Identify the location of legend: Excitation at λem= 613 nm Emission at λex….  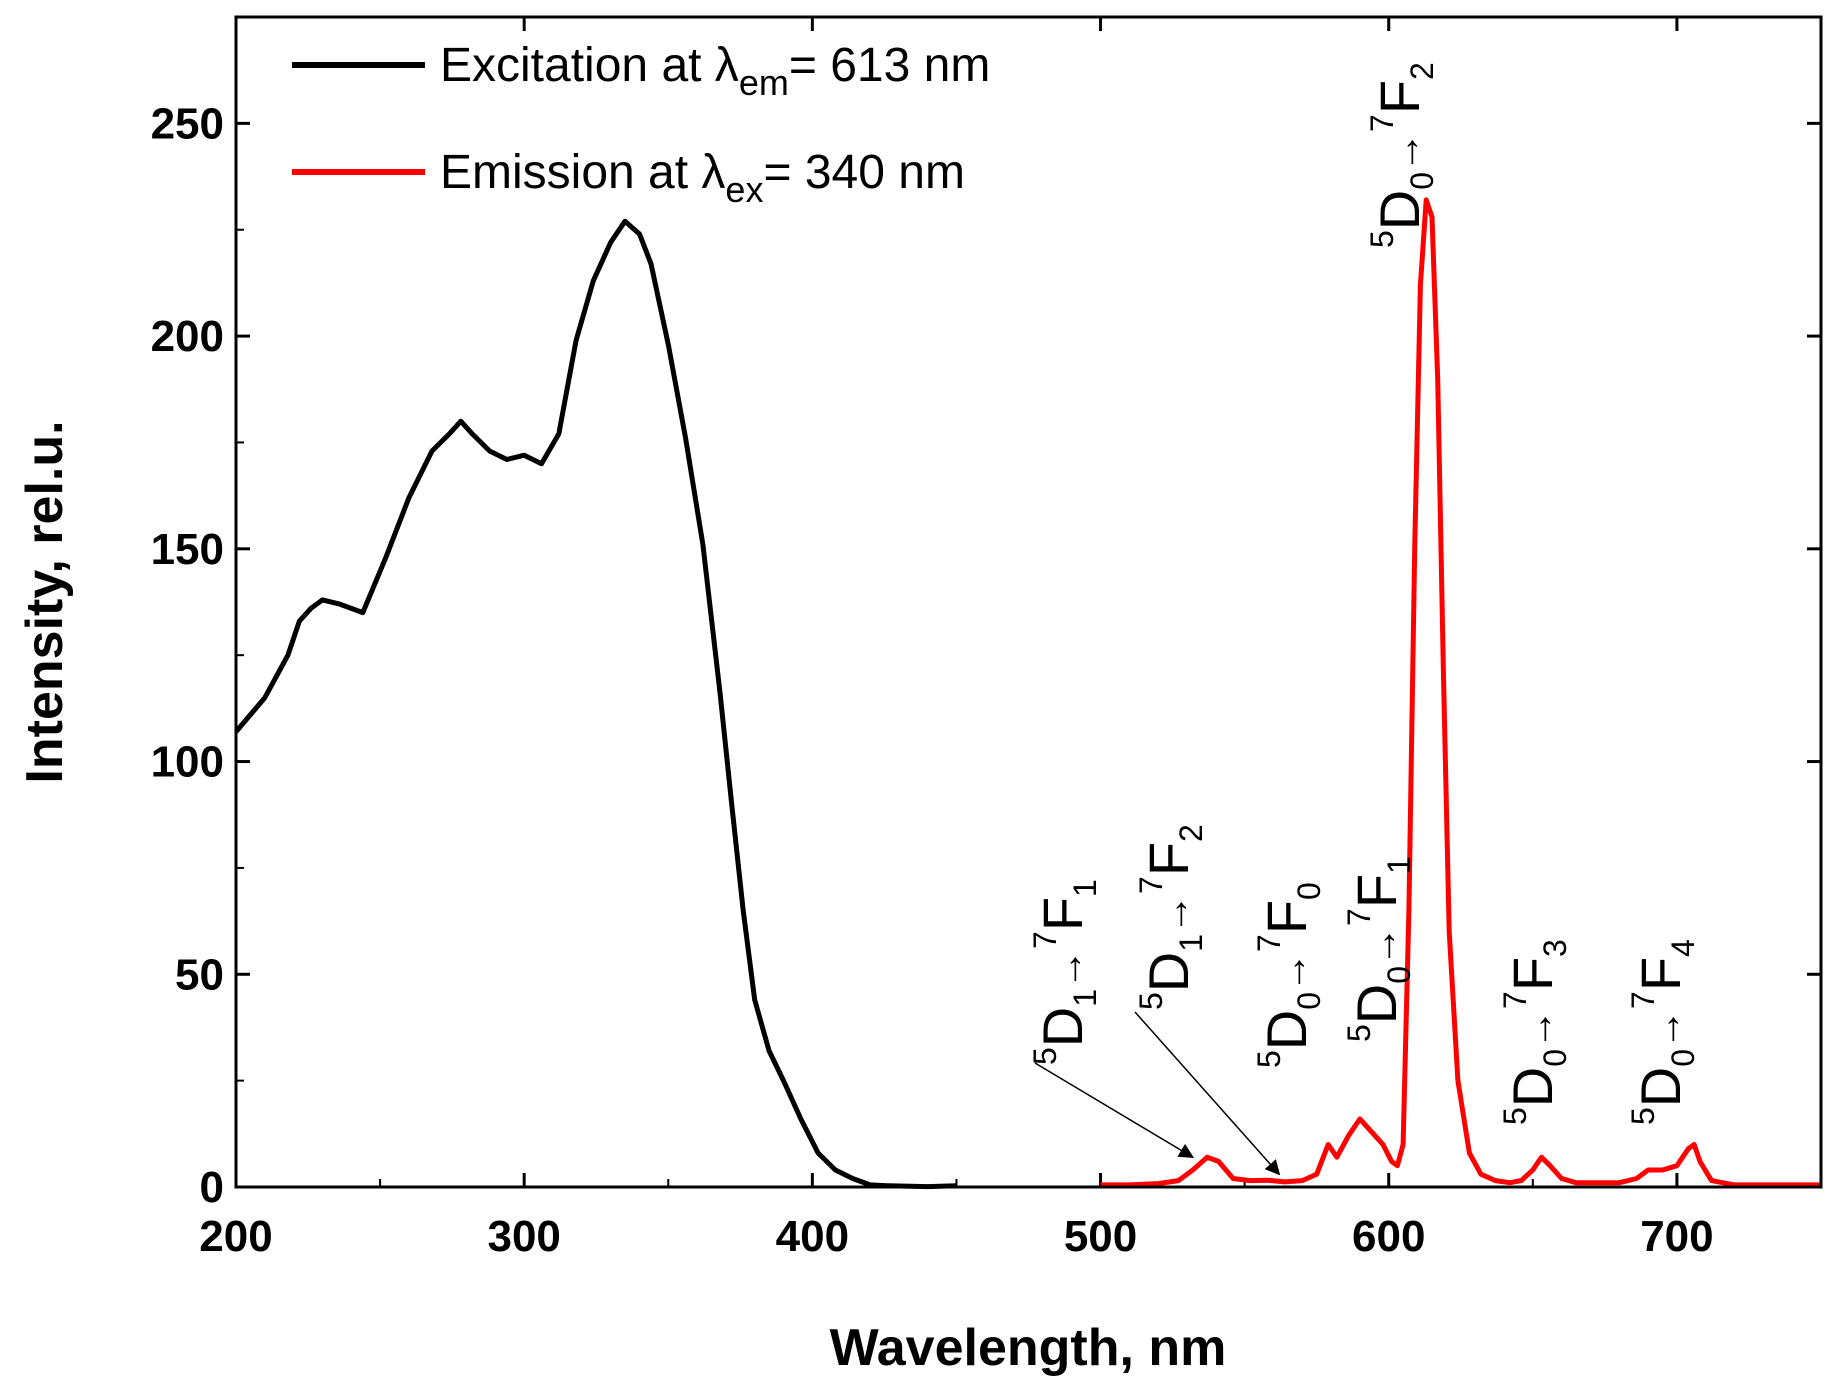
(641, 124).